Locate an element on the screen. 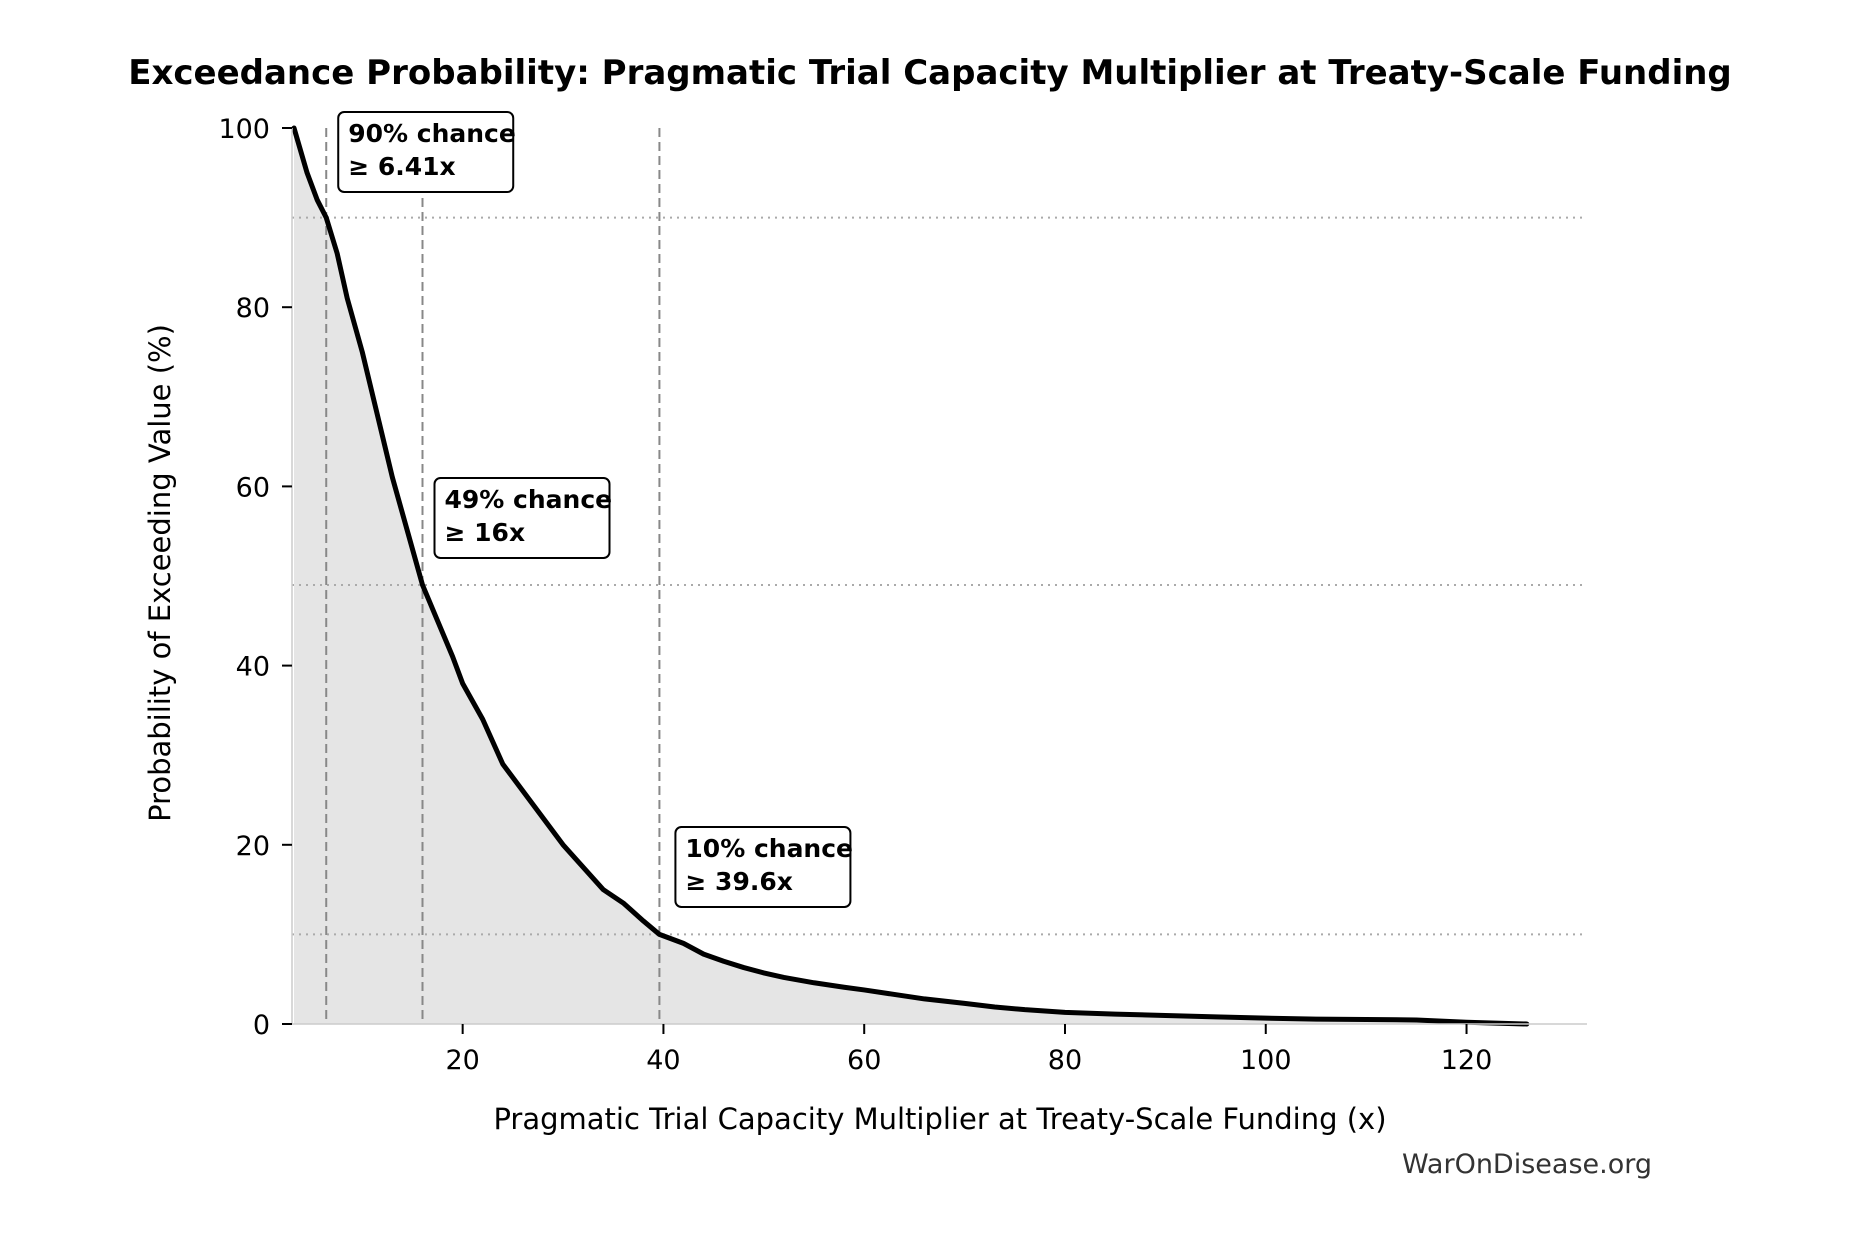 The image size is (1859, 1233). y-tick-label-40: 40 is located at coordinates (253, 667).